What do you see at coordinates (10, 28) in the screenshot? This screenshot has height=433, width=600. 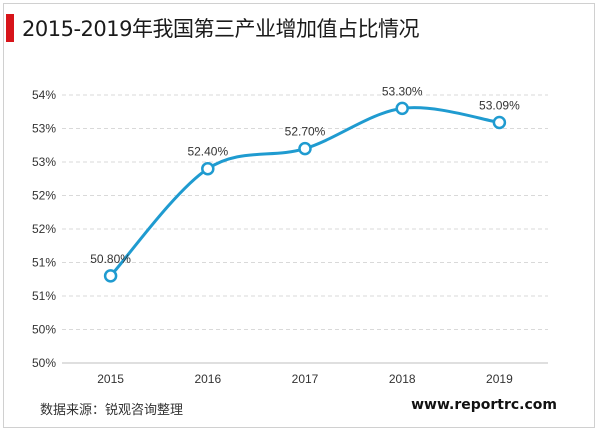 I see `title-accent-bar` at bounding box center [10, 28].